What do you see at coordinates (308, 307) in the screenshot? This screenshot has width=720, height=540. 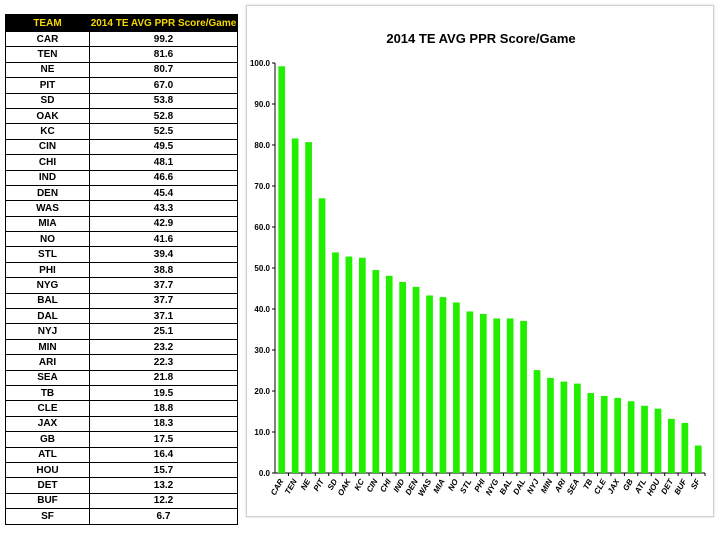 I see `bar-ne` at bounding box center [308, 307].